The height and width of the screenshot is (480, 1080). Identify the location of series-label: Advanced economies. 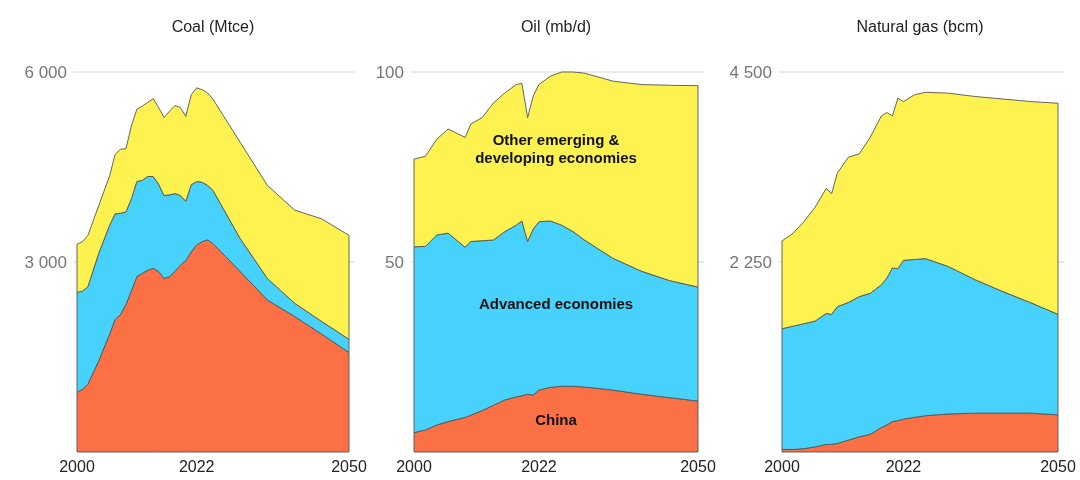
(556, 304).